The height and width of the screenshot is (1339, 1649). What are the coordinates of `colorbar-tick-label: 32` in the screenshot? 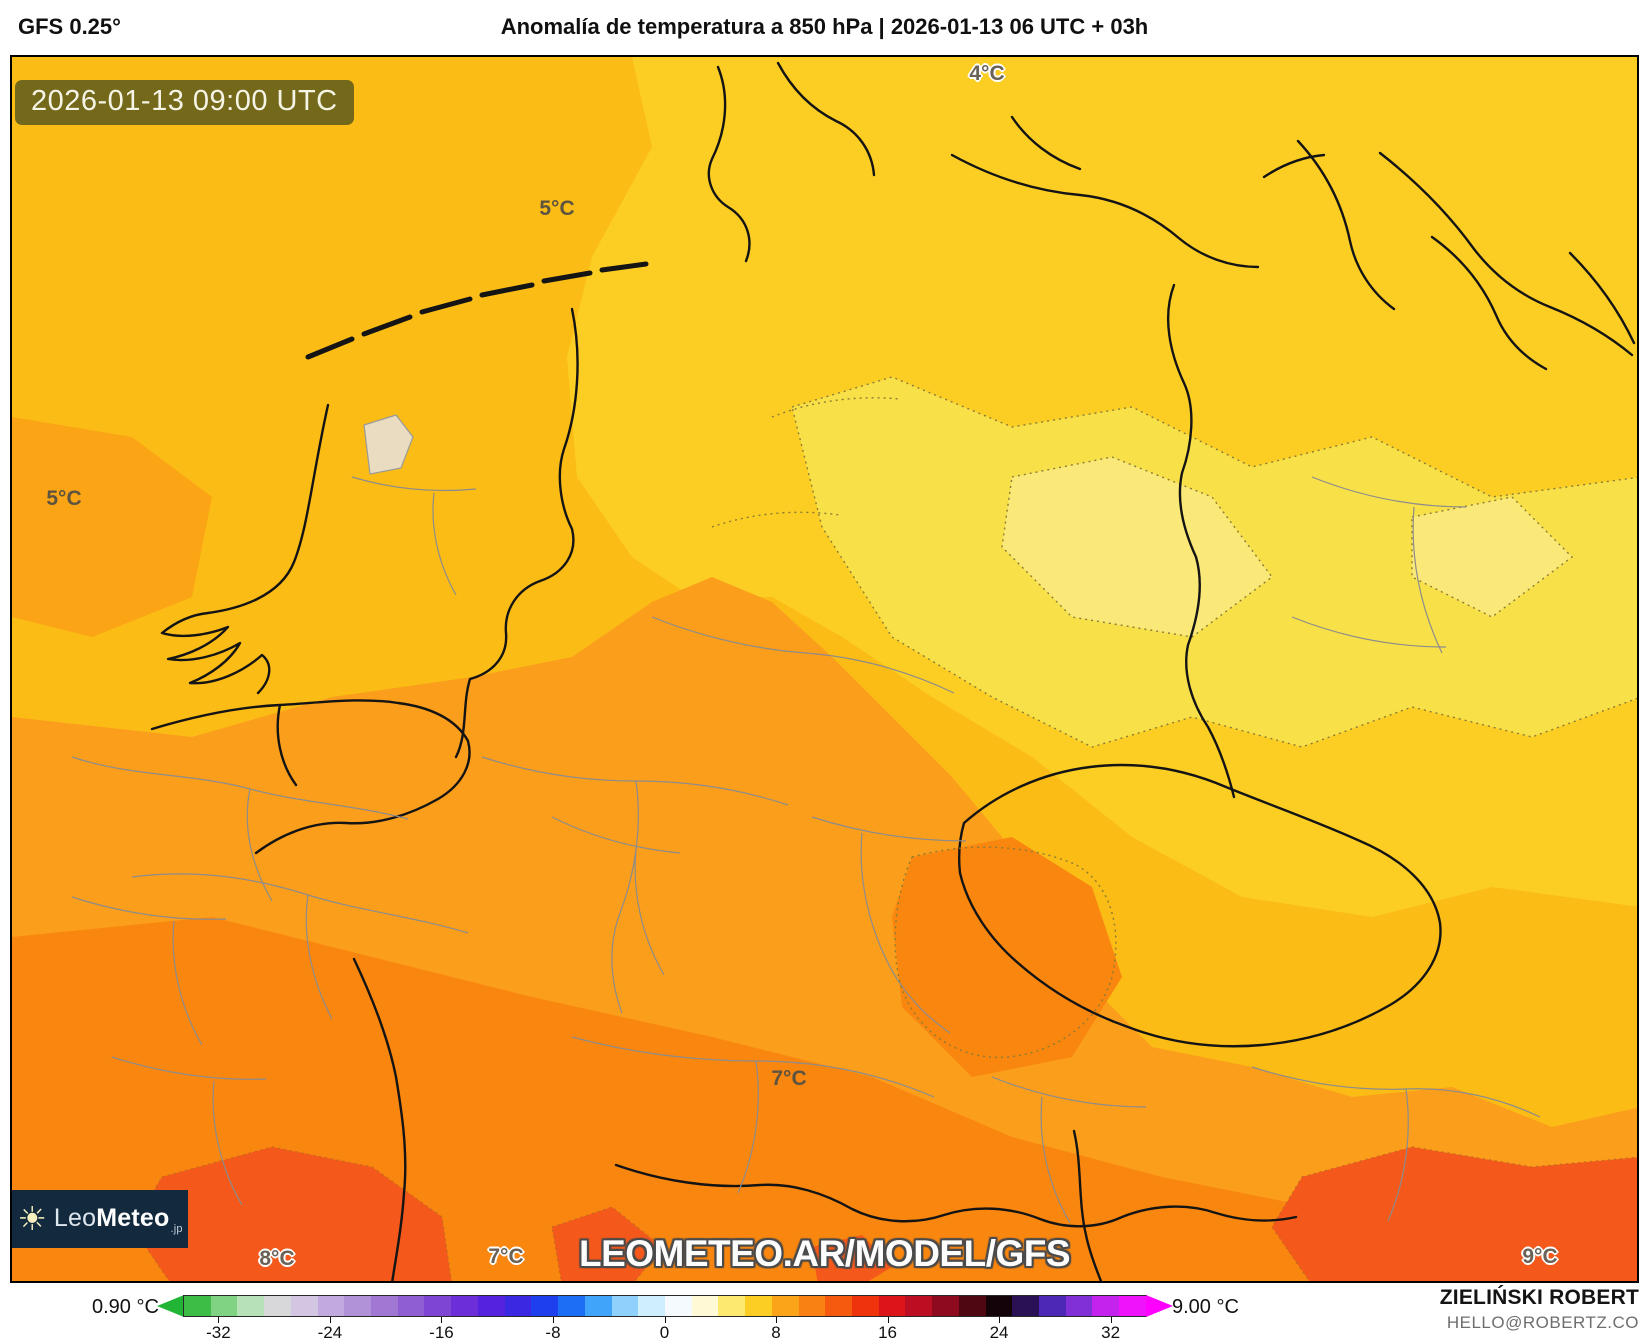 It's located at (1111, 1331).